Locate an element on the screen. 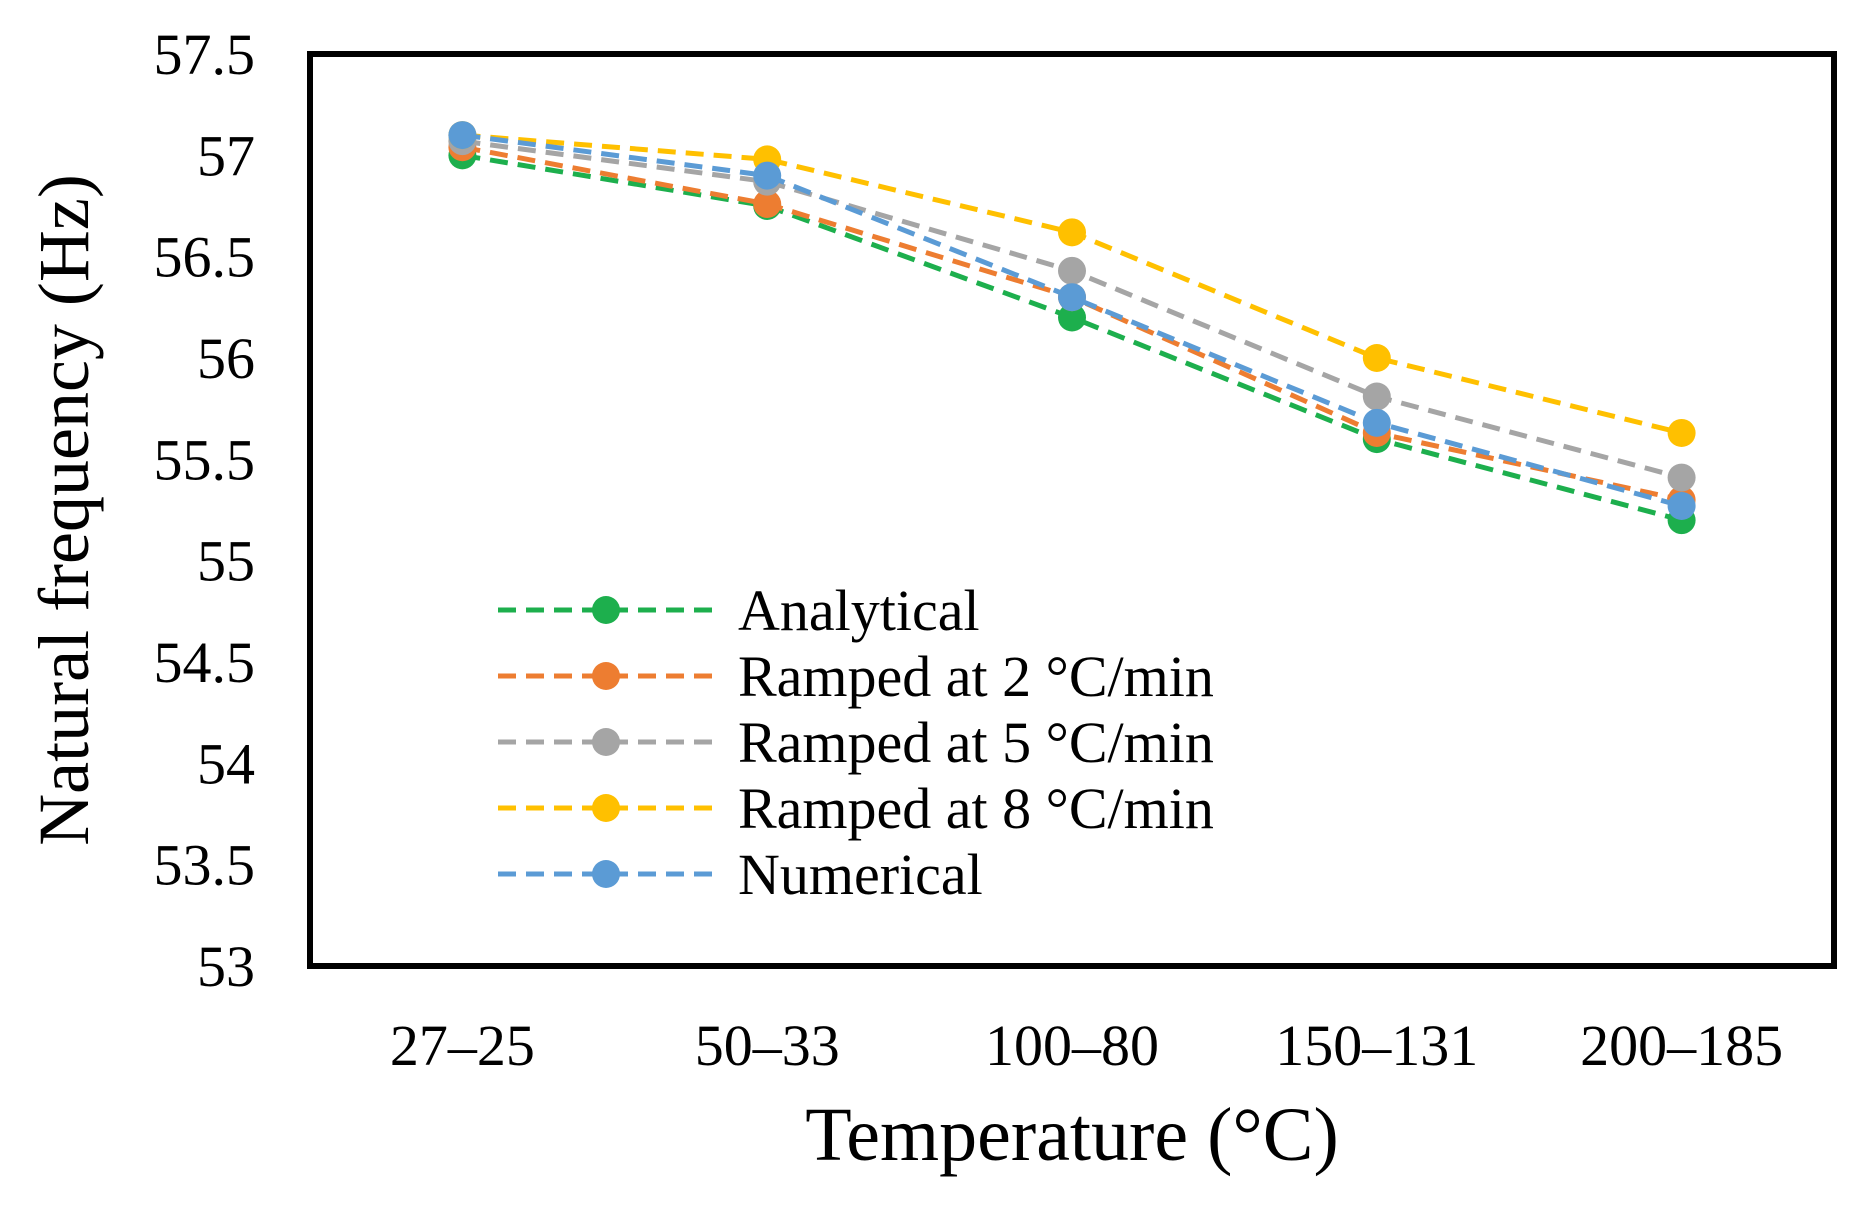 This screenshot has height=1205, width=1849. x-tick-label: 100–80 is located at coordinates (1072, 1045).